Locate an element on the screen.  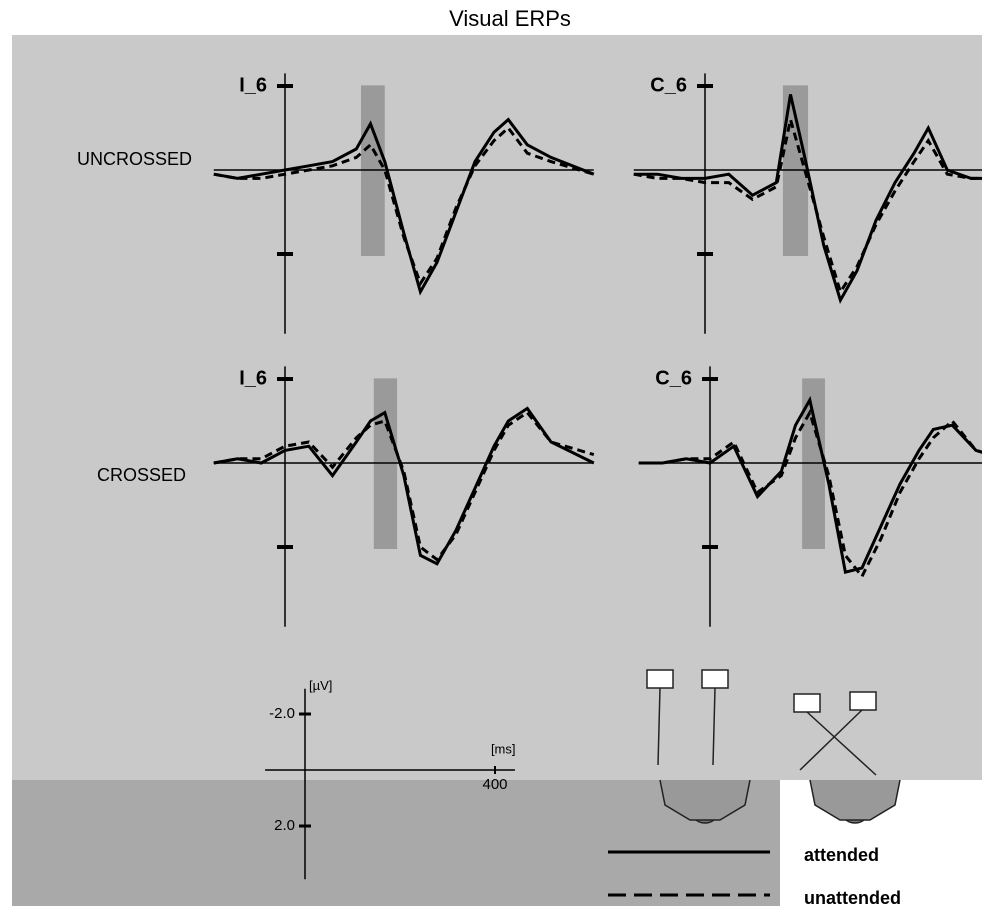
scale-y-label: [µV] is located at coordinates (320, 685).